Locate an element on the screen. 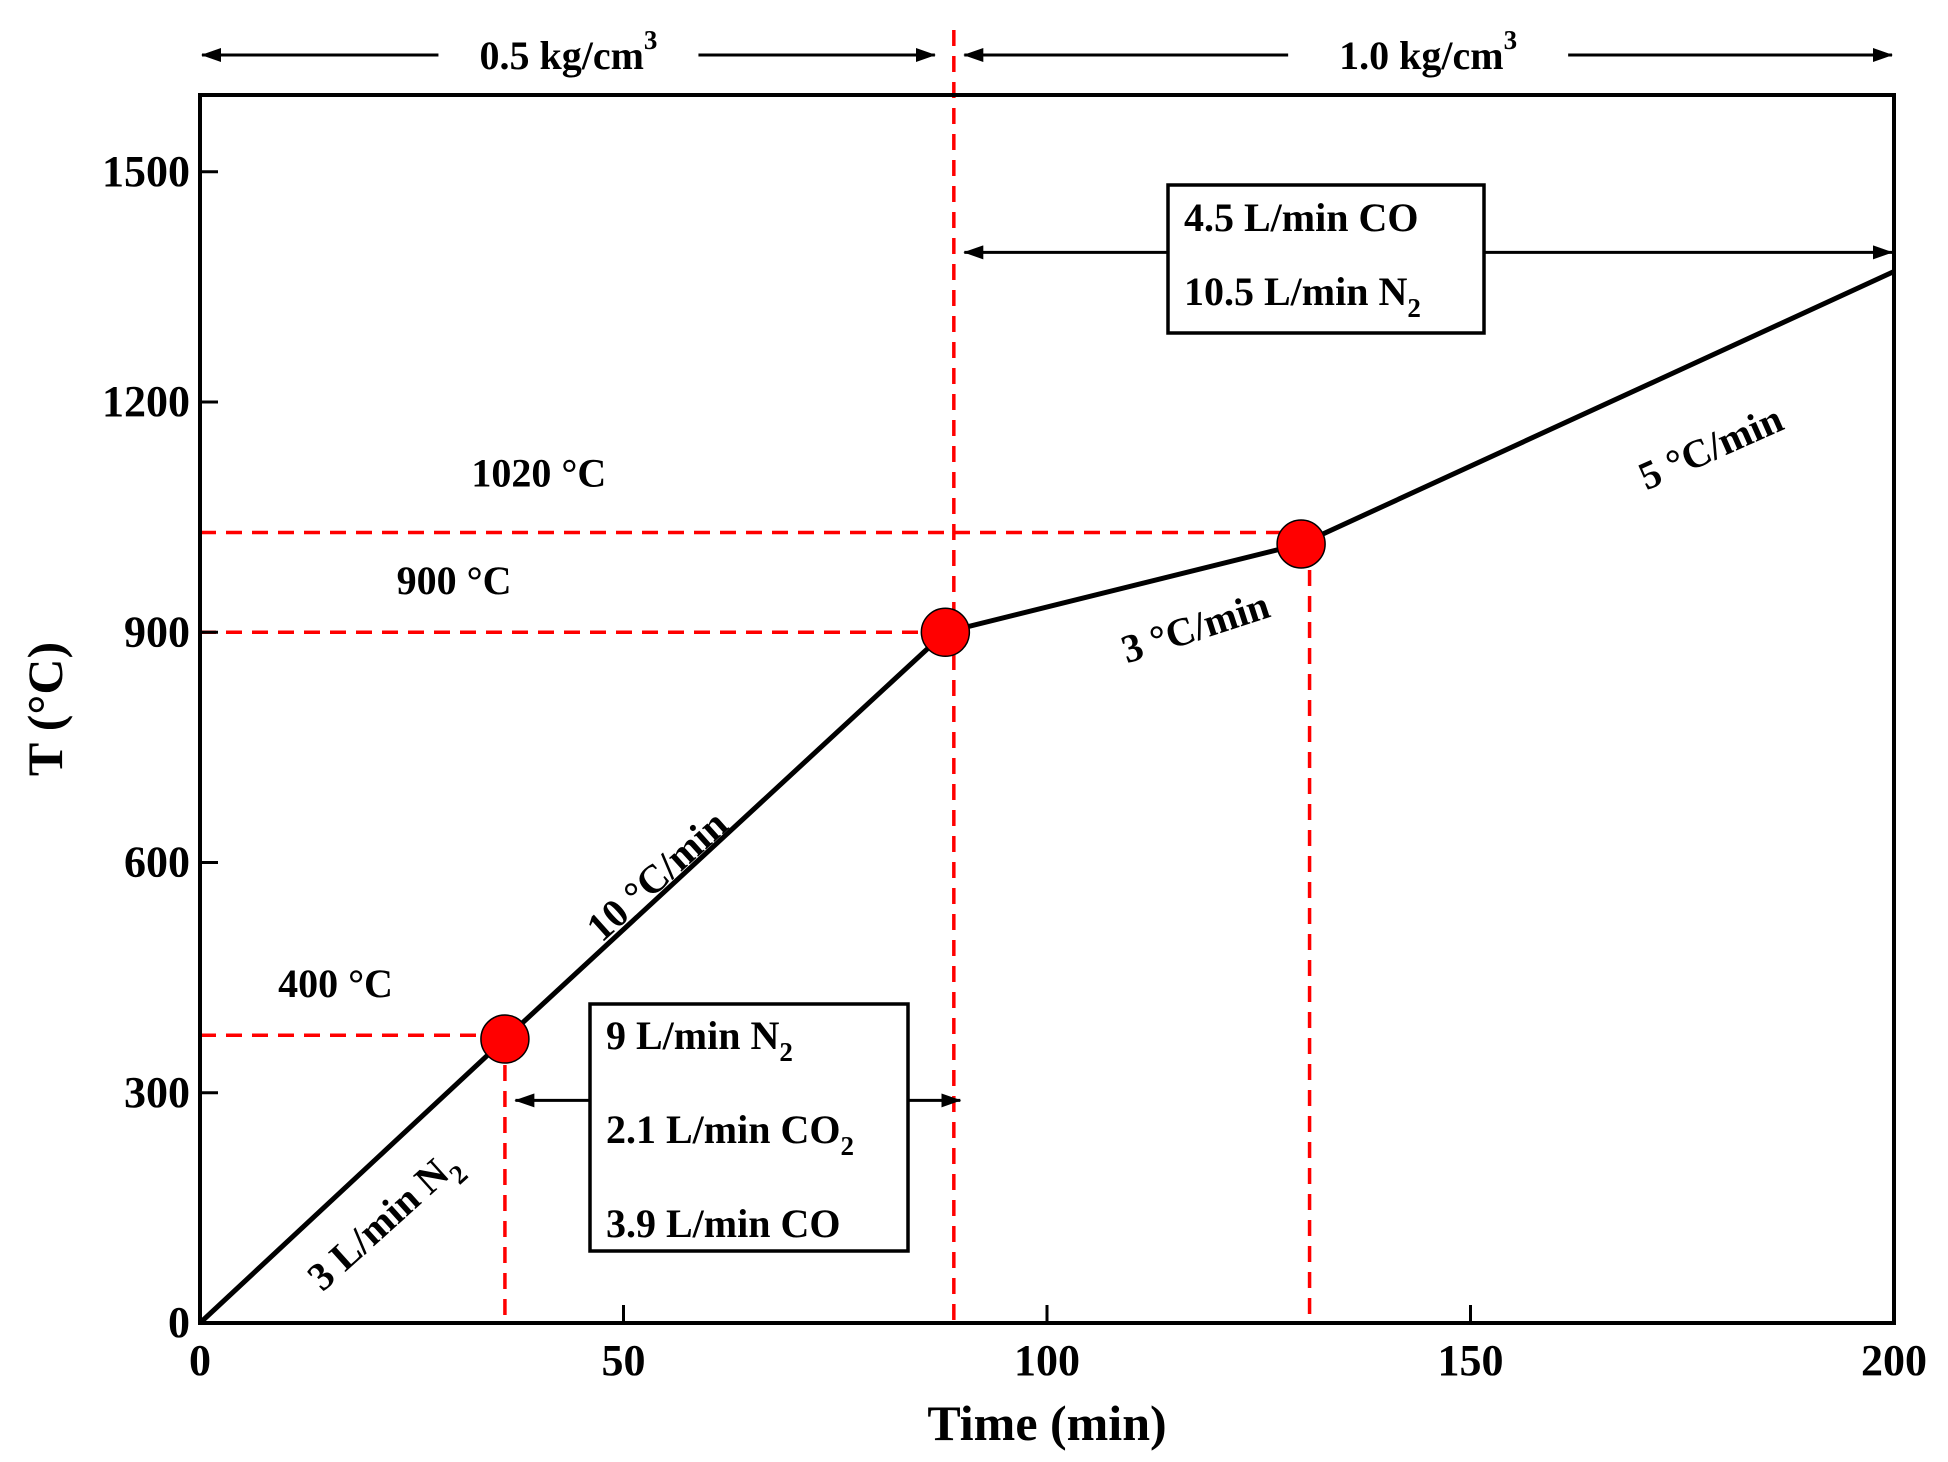 This screenshot has height=1462, width=1948. density-label: 1.0 kg/cm3 is located at coordinates (1428, 51).